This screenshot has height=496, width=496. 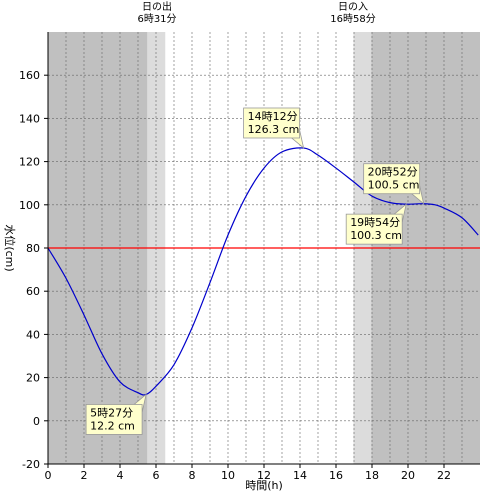 I want to click on x-tick-label: 2, so click(x=84, y=475).